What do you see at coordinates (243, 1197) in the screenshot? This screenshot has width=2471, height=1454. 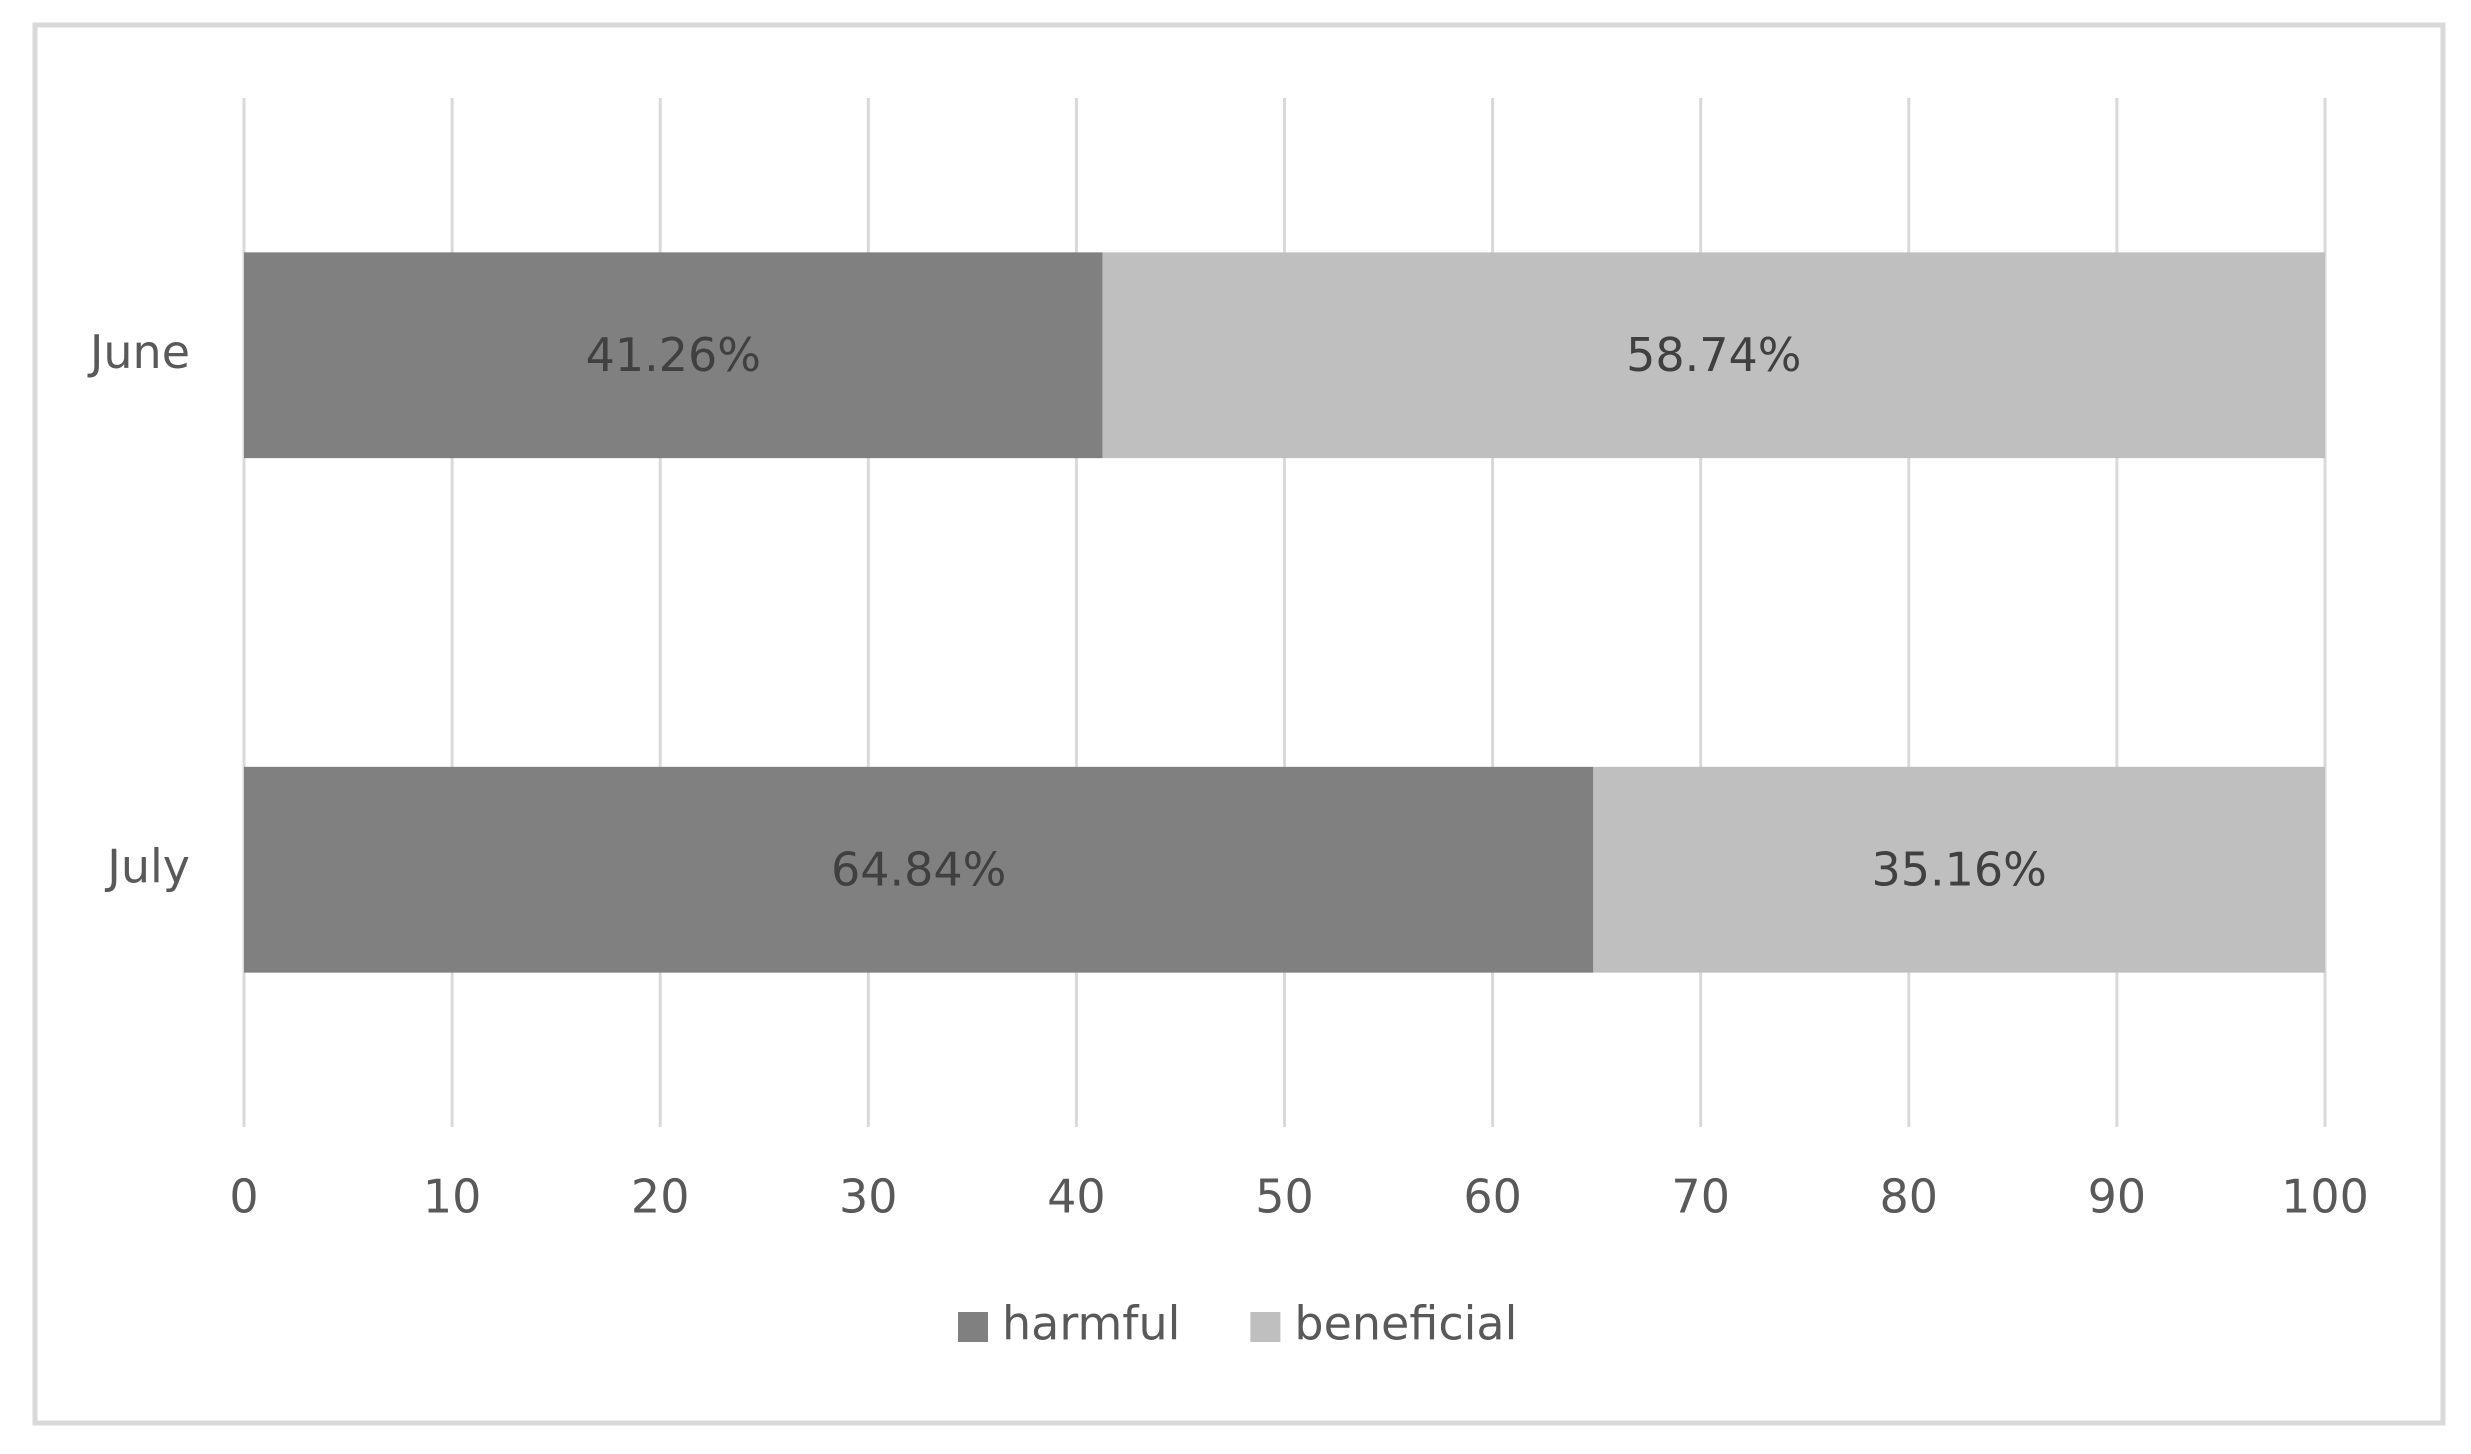 I see `x-tick-label: 0` at bounding box center [243, 1197].